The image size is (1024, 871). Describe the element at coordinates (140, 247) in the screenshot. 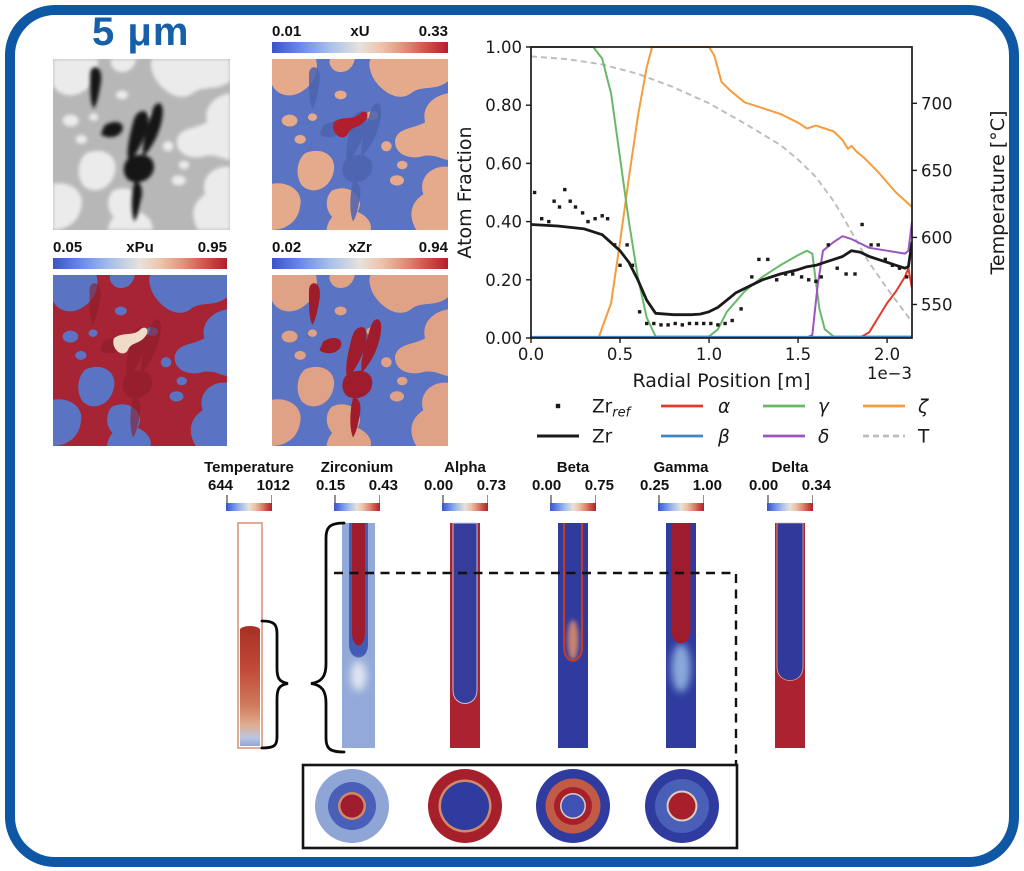

I see `xpu-label: xPu` at that location.